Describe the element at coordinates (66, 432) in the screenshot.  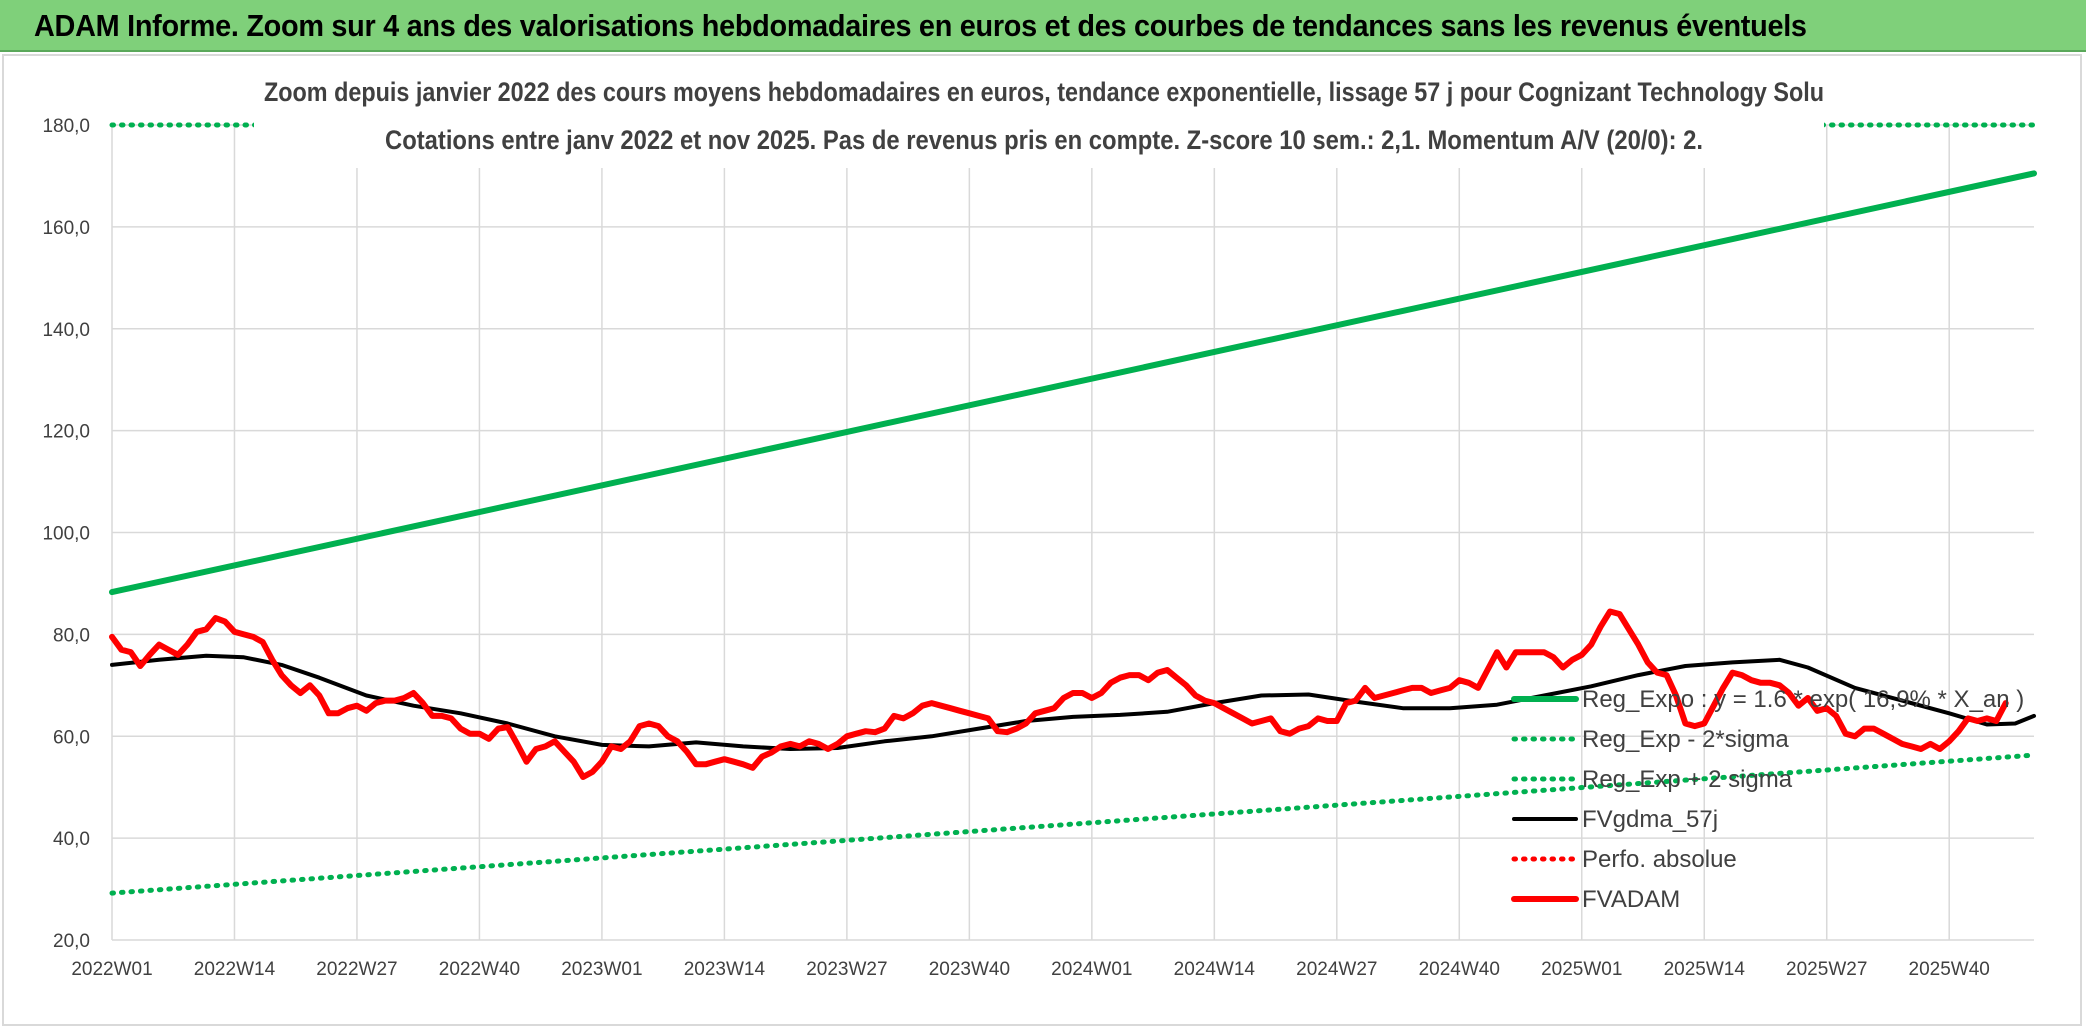
I see `y-tick-label: 120,0` at that location.